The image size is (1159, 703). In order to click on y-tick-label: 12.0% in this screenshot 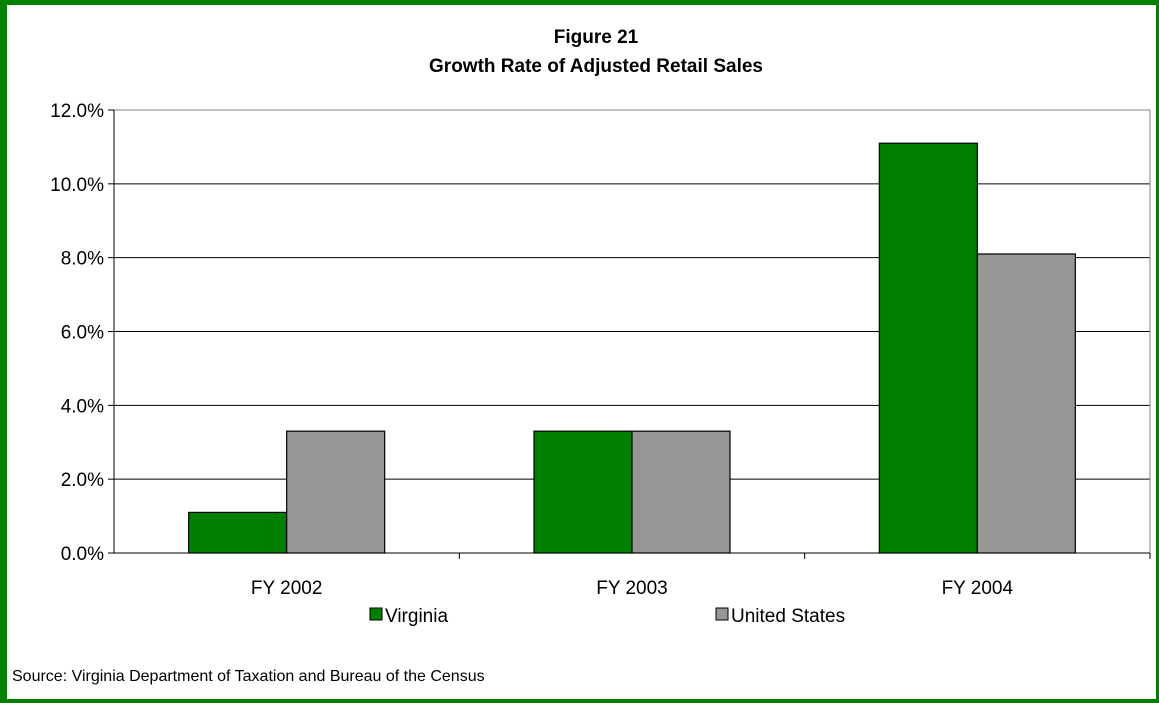, I will do `click(77, 111)`.